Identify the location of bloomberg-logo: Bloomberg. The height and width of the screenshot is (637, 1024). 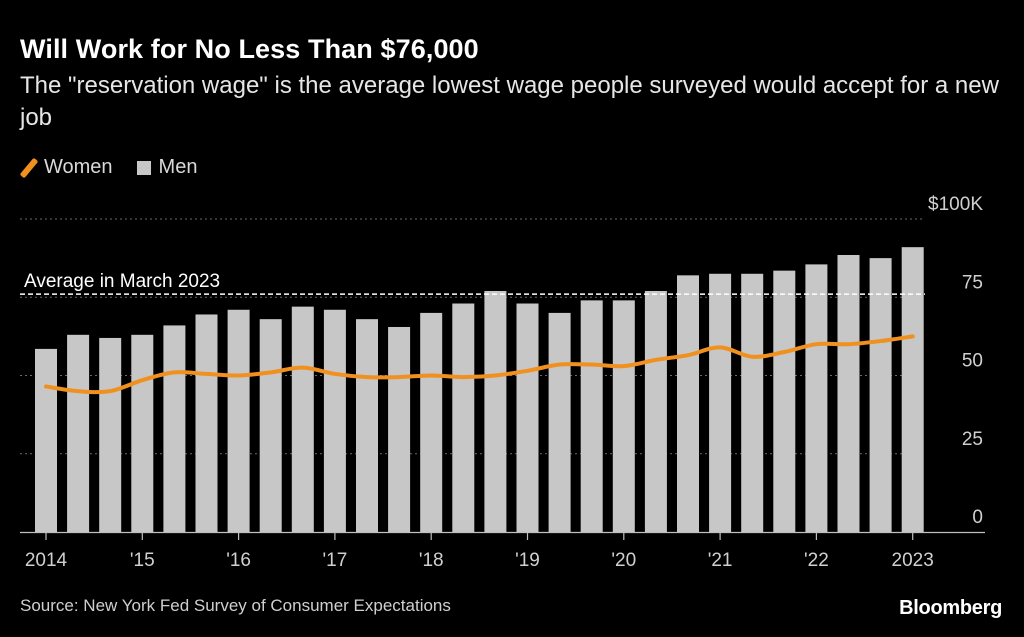
(950, 608).